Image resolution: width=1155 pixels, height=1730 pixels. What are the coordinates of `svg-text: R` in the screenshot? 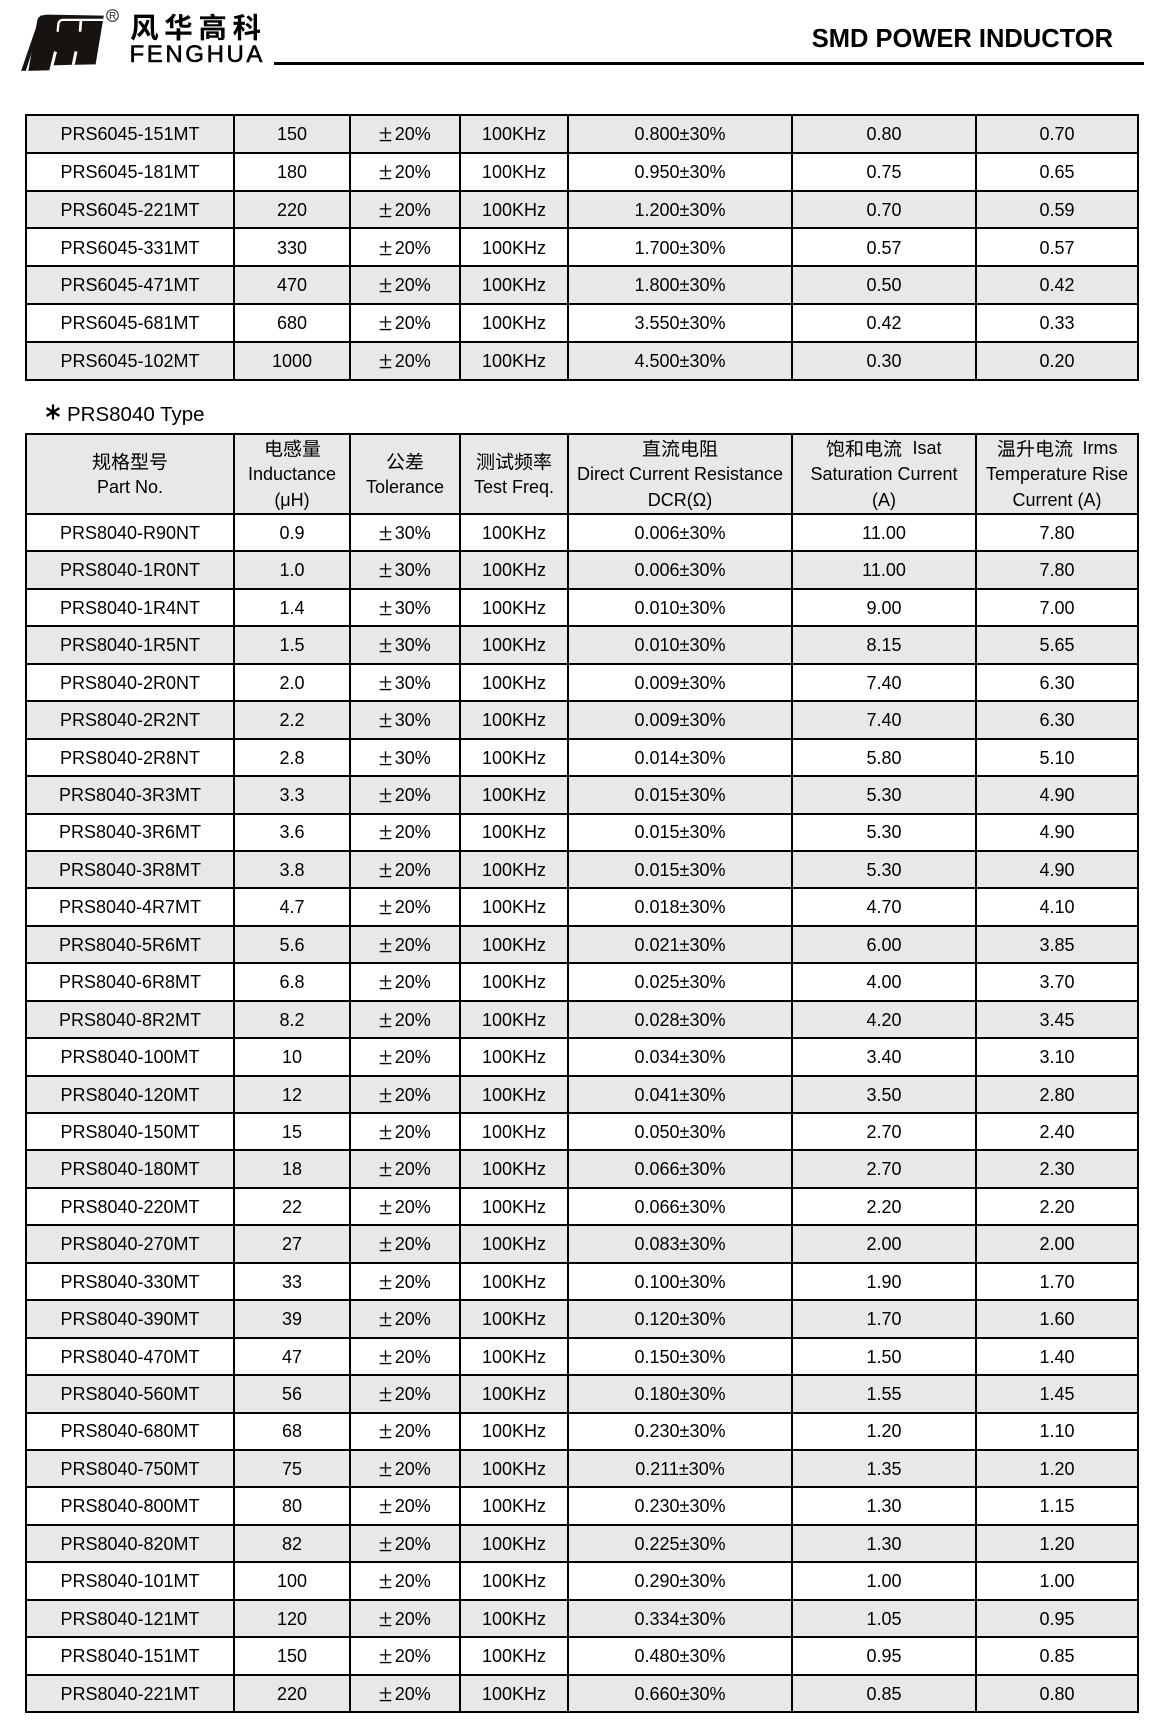 It's located at (112, 16).